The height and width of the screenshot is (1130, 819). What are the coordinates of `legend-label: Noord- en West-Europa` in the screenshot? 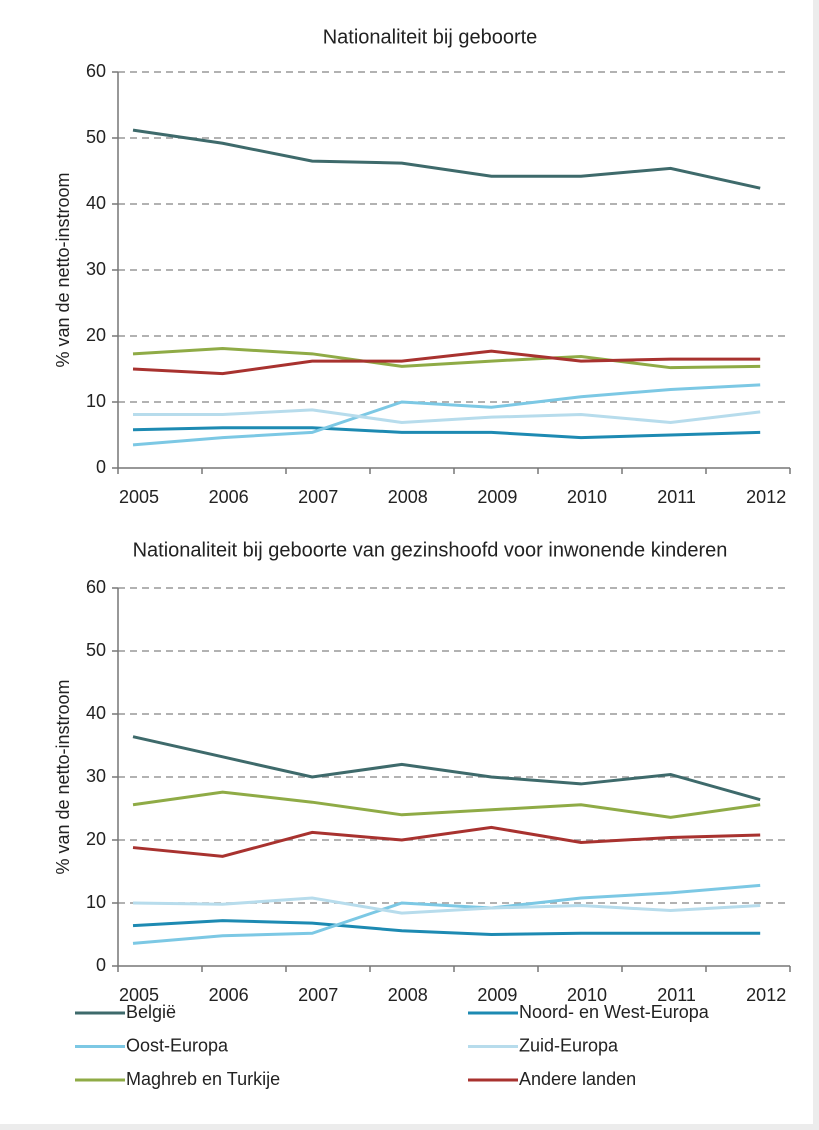 It's located at (614, 1012).